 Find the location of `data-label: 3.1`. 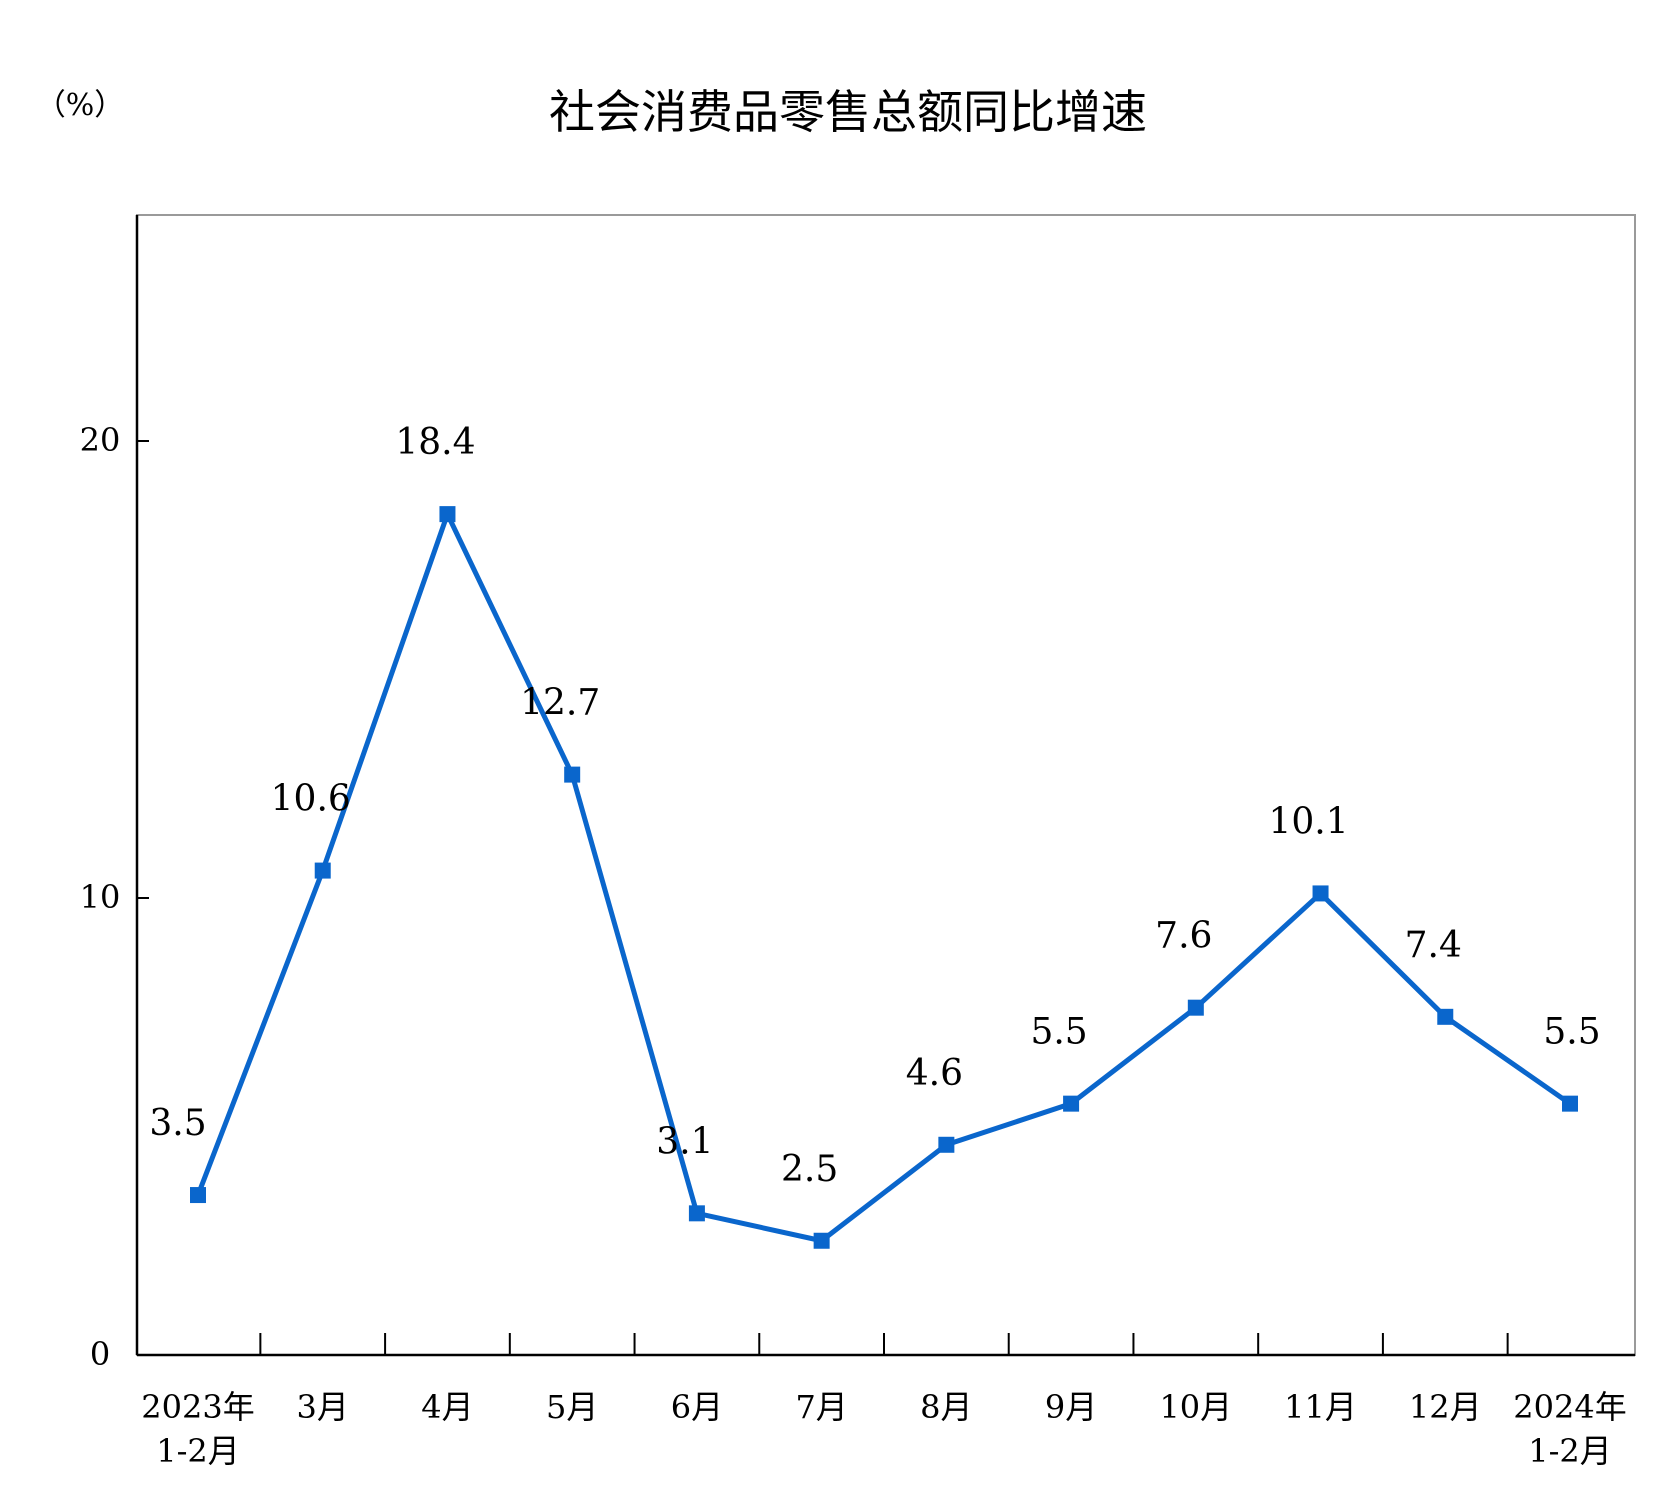

data-label: 3.1 is located at coordinates (684, 1141).